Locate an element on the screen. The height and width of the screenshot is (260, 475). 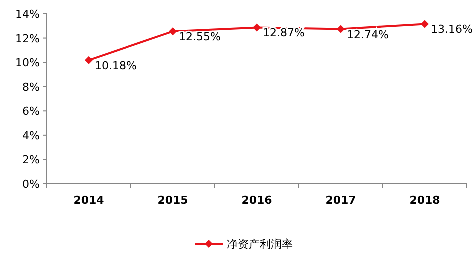
data-label: 10.18% is located at coordinates (116, 65).